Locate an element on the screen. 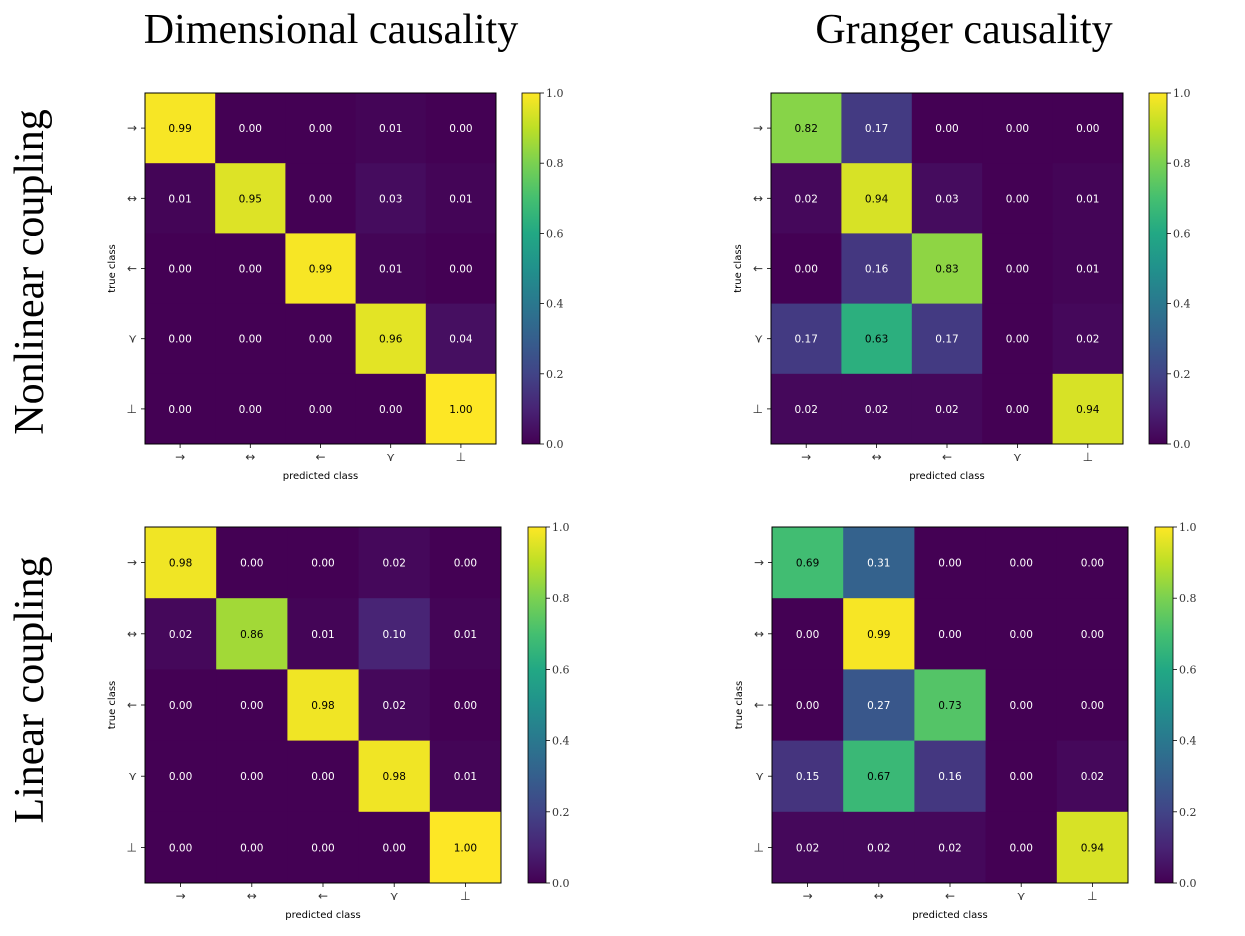 Image resolution: width=1245 pixels, height=936 pixels. cell-value-label: 0.69 is located at coordinates (807, 564).